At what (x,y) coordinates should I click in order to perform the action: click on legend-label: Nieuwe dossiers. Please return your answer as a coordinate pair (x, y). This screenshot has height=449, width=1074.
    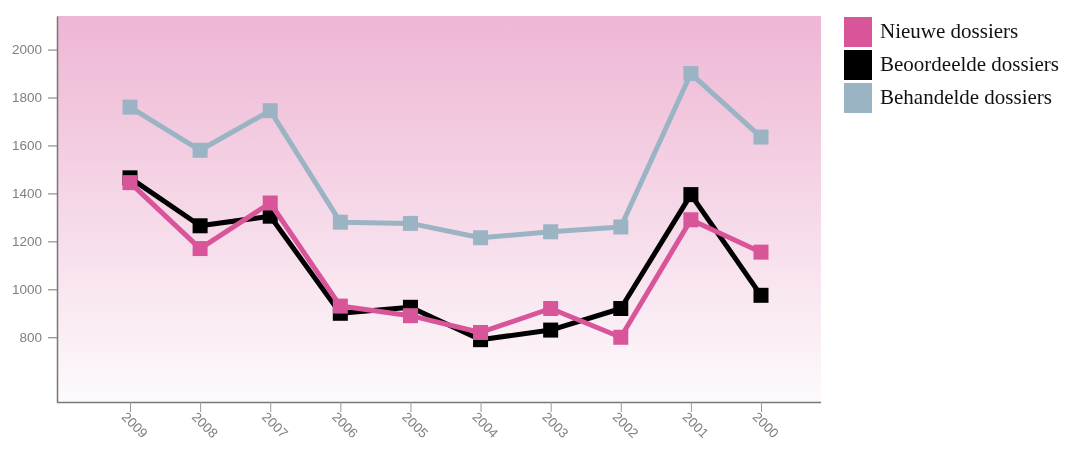
    Looking at the image, I should click on (949, 31).